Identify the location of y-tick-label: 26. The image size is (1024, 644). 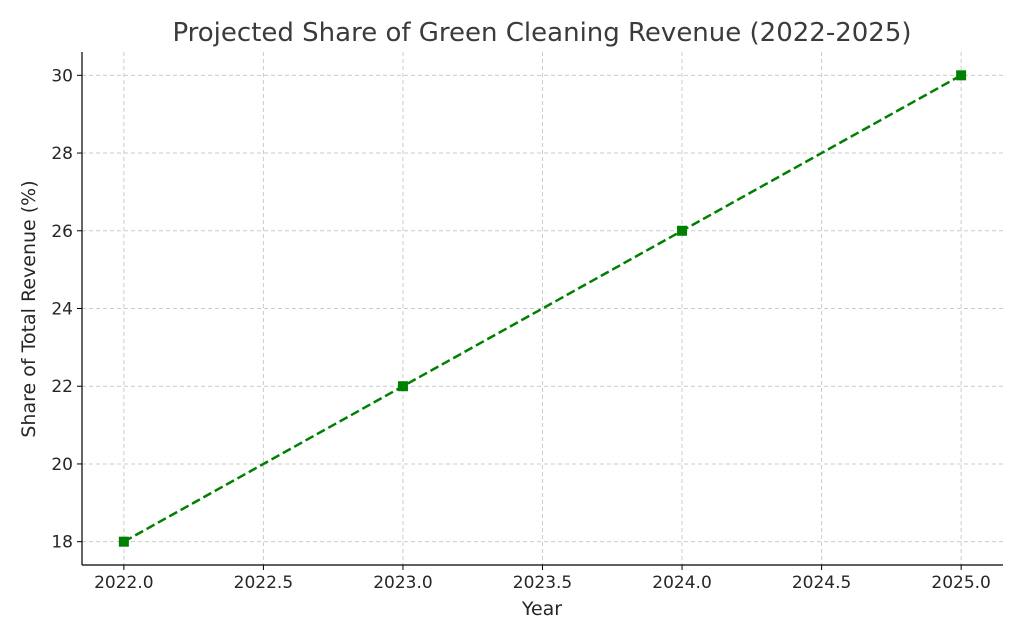
(62, 232).